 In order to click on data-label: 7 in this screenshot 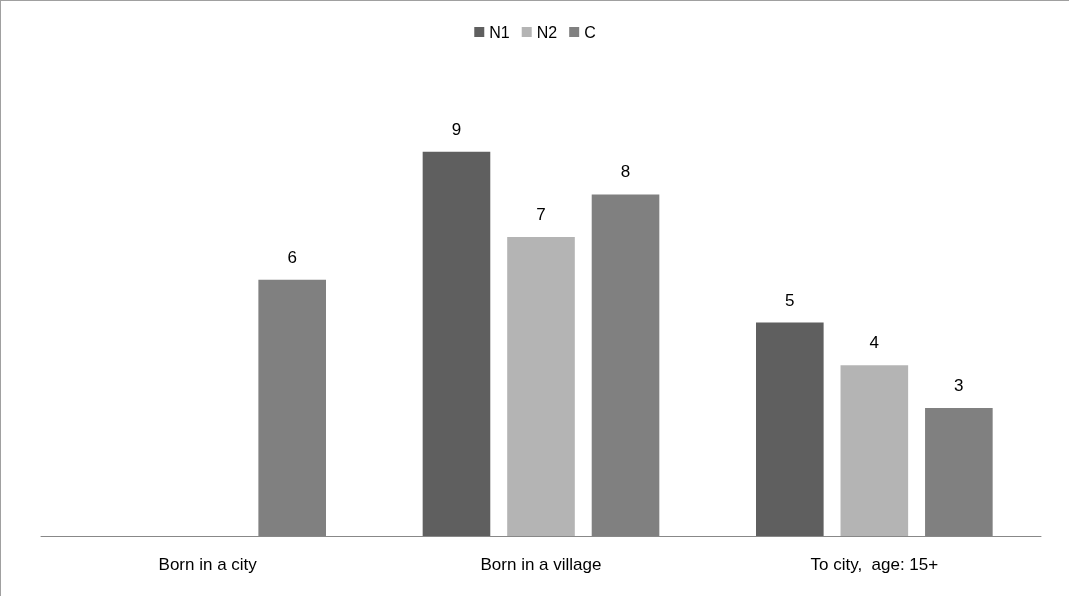, I will do `click(541, 215)`.